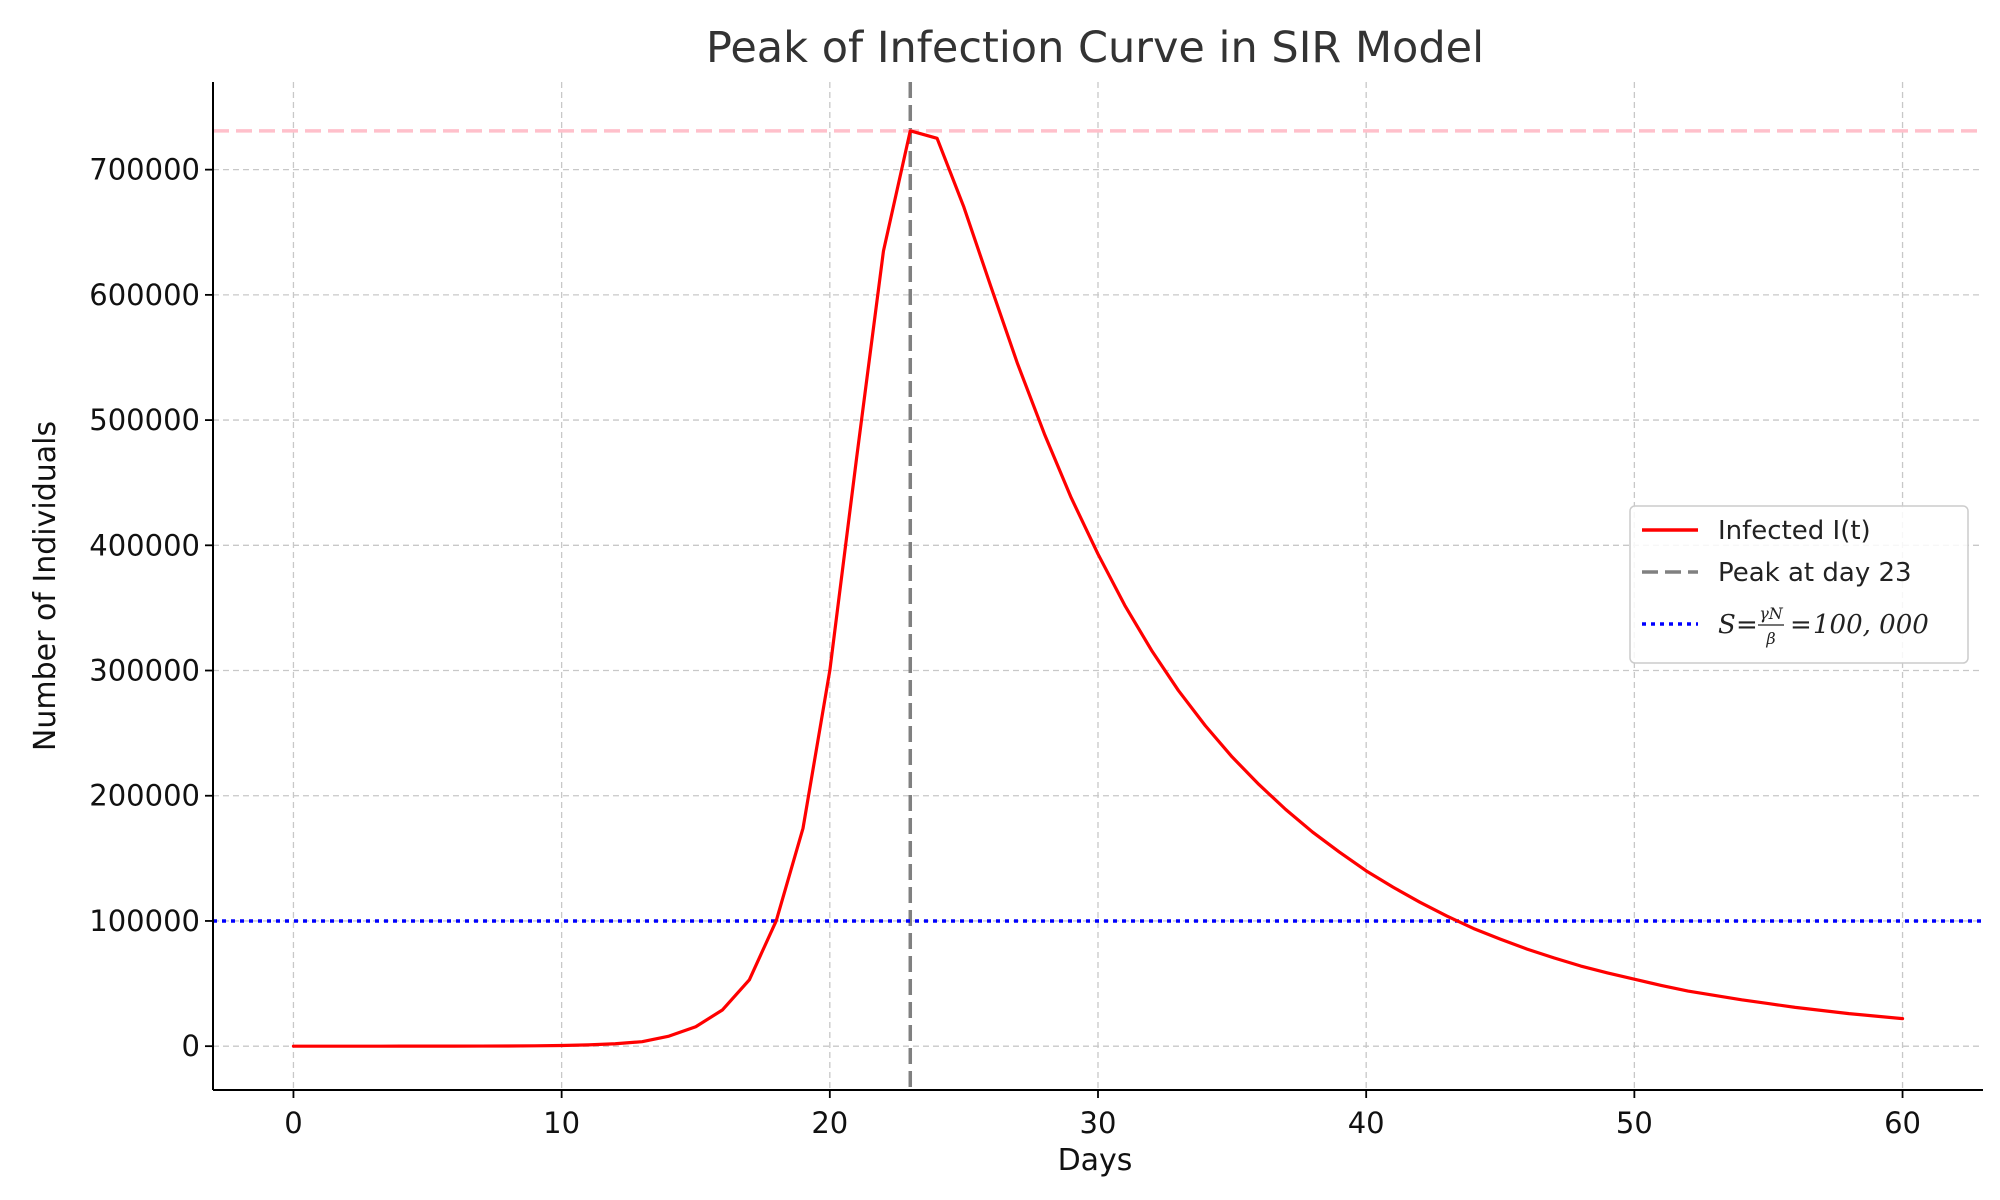  I want to click on legend-label-2-num: γN, so click(1771, 613).